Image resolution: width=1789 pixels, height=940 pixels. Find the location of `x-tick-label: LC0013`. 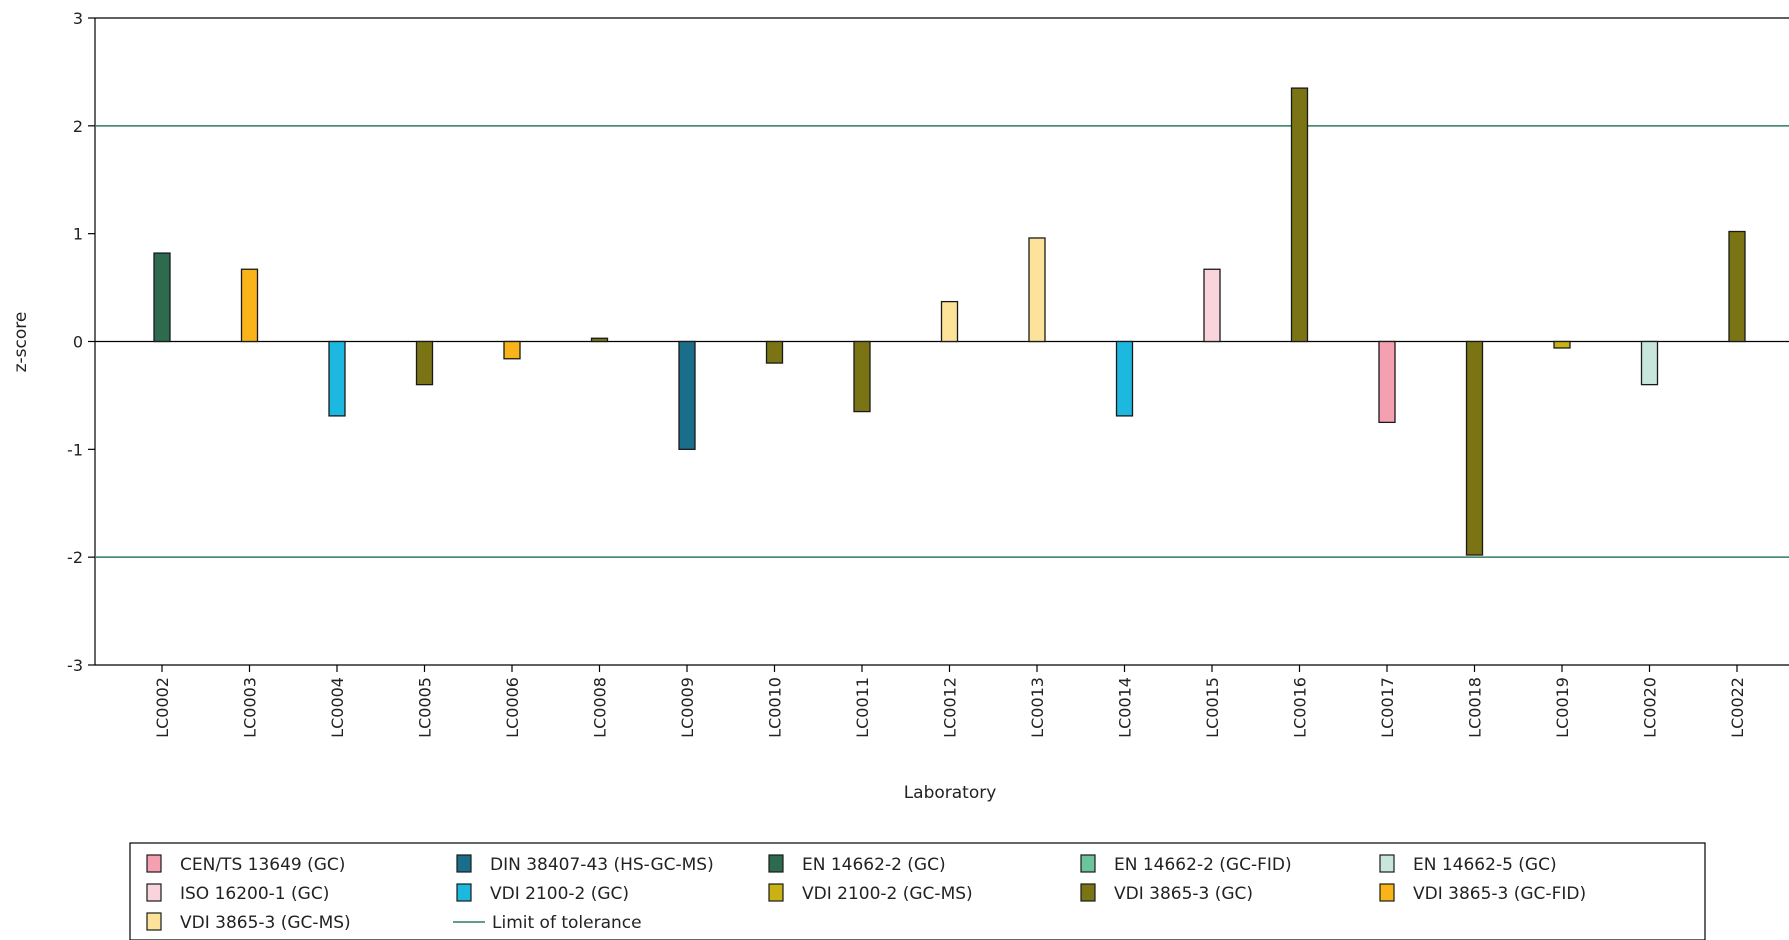

x-tick-label: LC0013 is located at coordinates (1037, 707).